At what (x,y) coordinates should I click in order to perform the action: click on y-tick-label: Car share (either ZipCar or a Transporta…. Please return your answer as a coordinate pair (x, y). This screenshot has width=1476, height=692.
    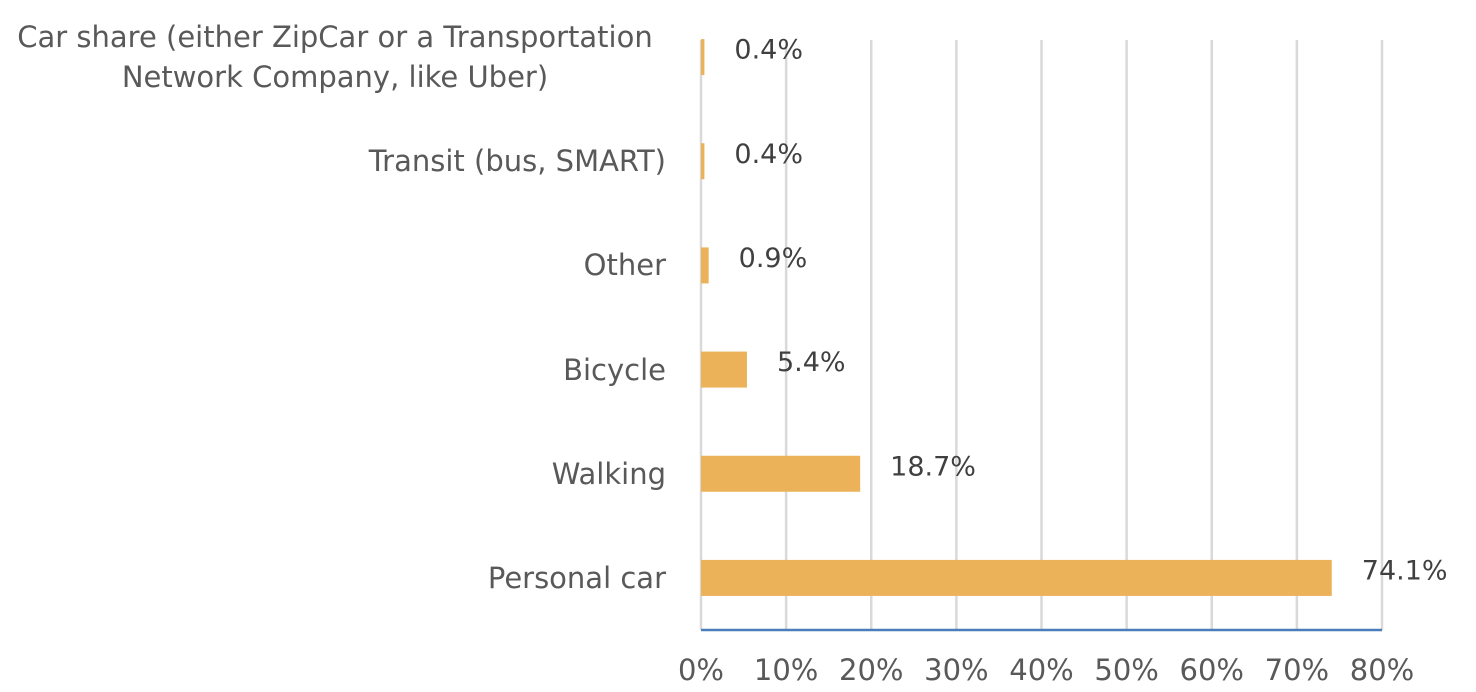
    Looking at the image, I should click on (335, 57).